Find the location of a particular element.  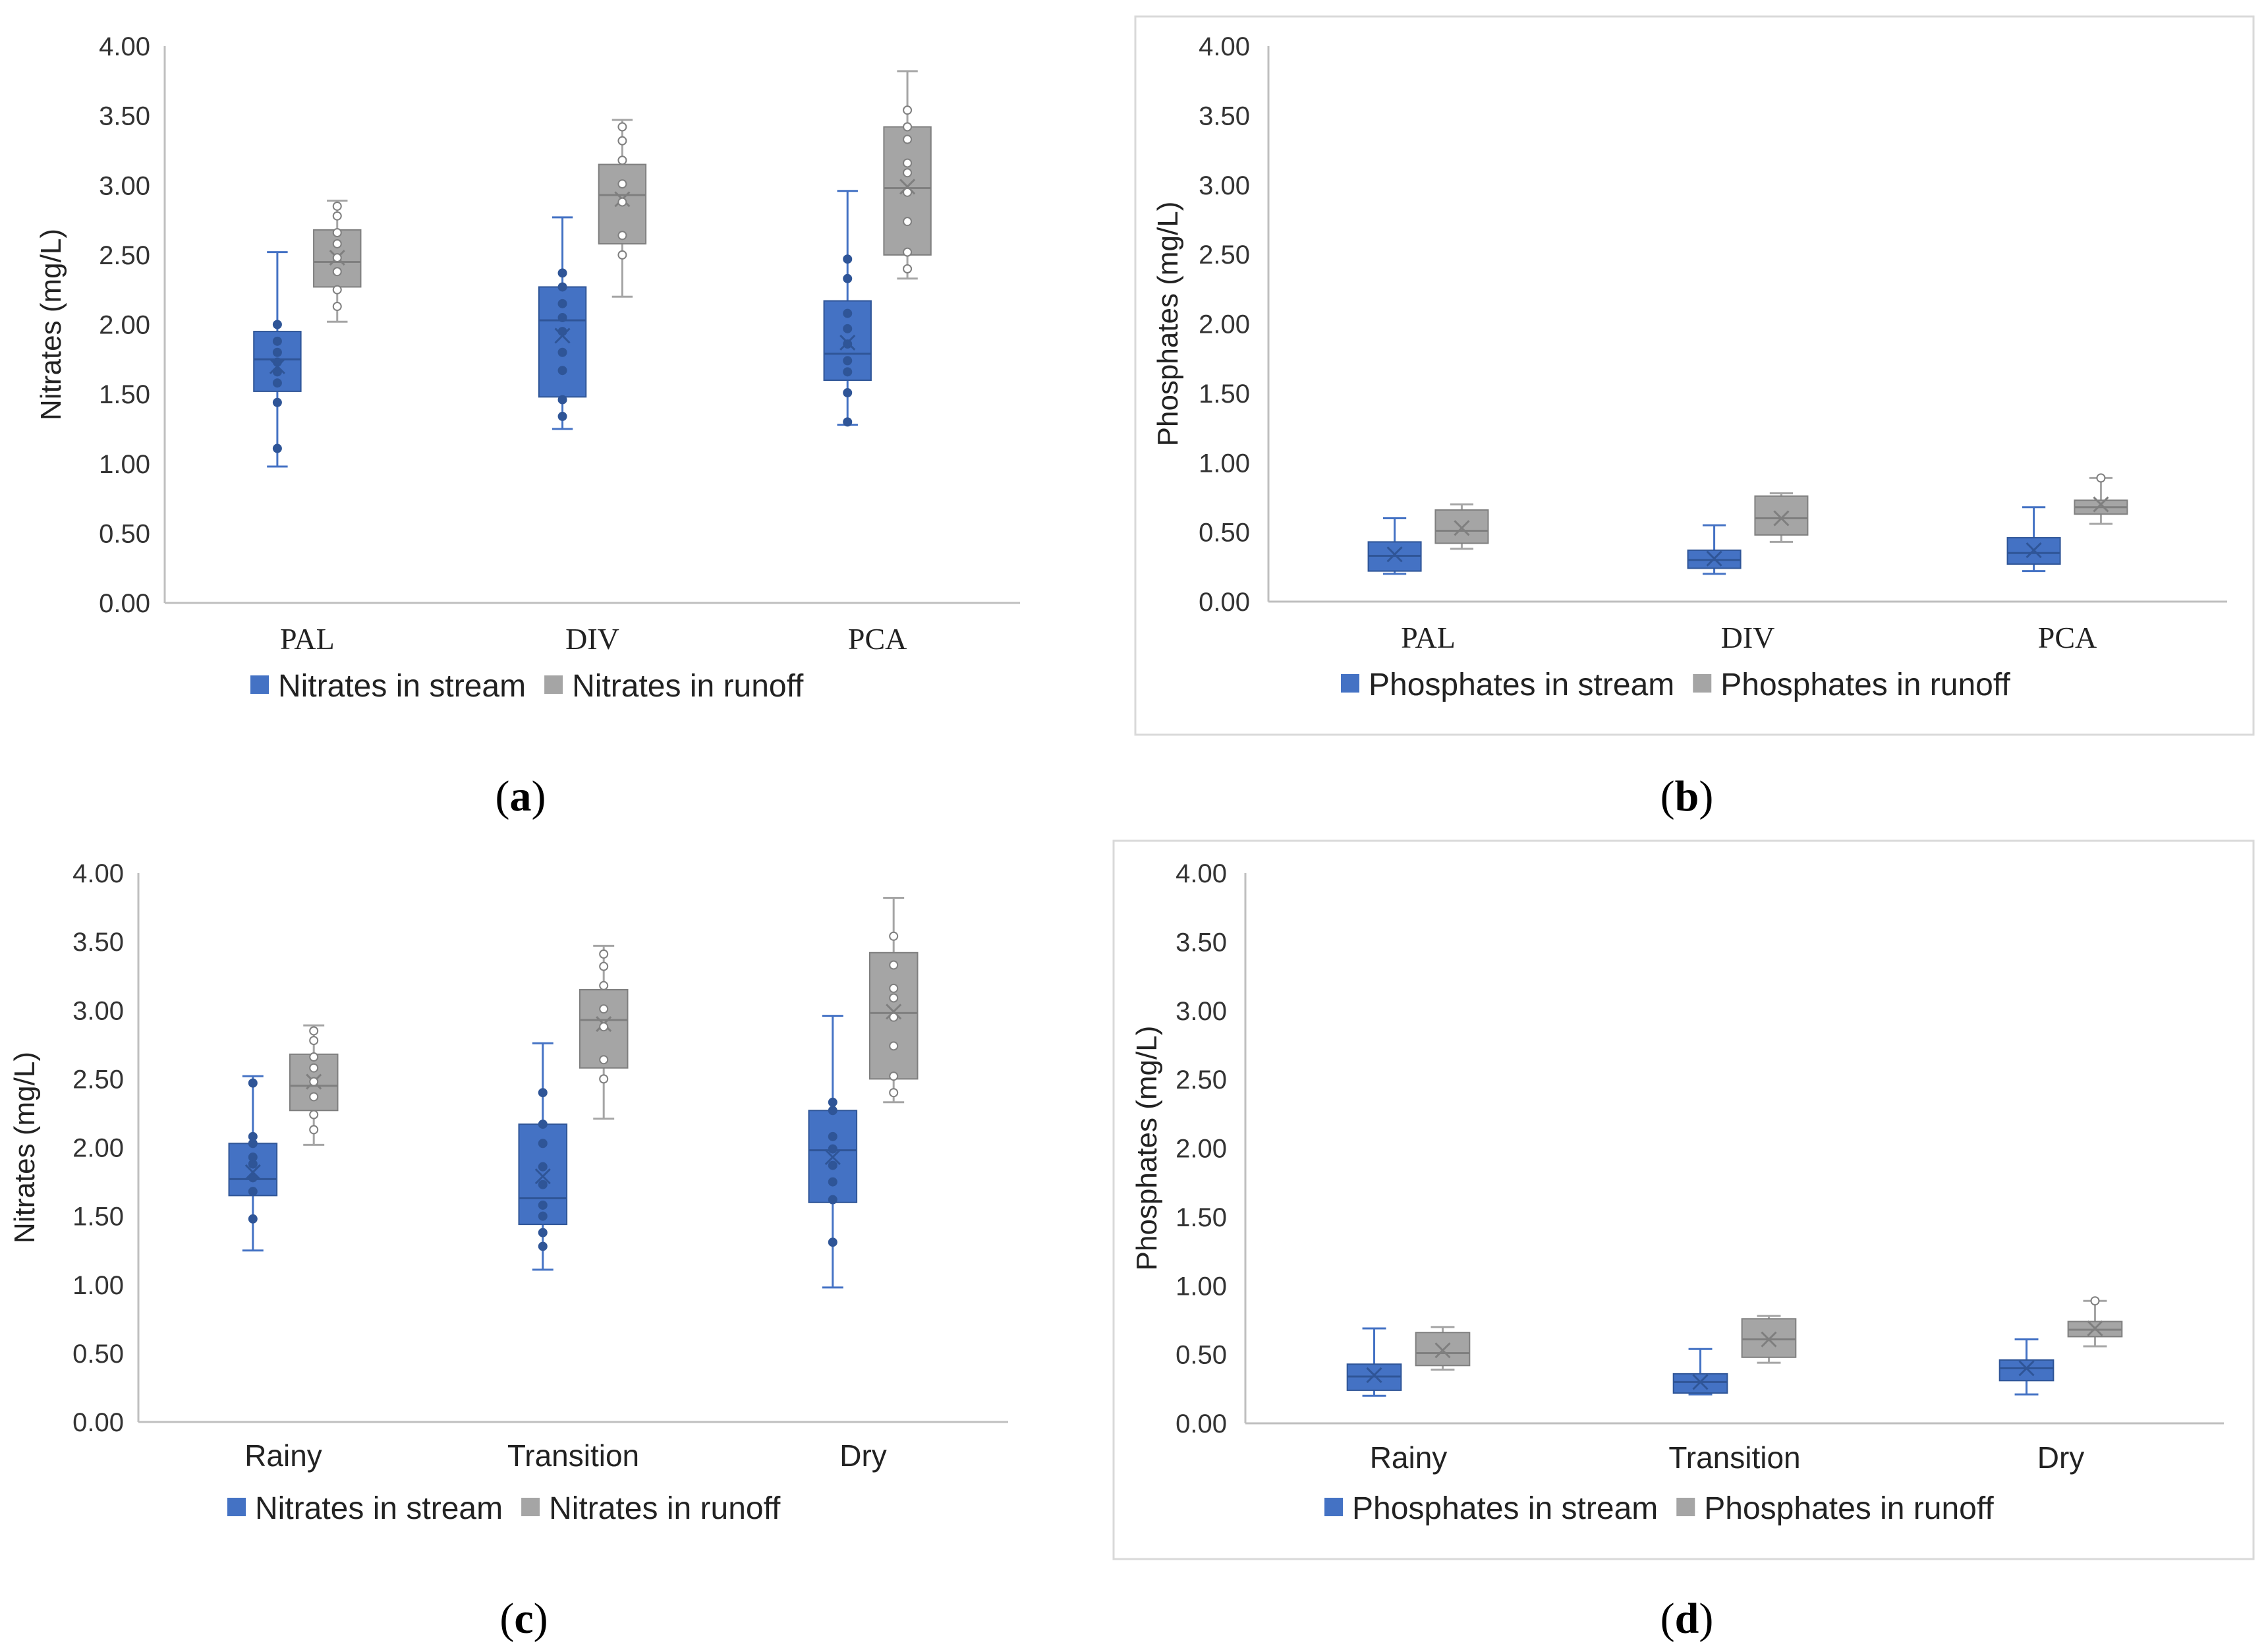

legend-label: Nitrates in stream is located at coordinates (379, 1508).